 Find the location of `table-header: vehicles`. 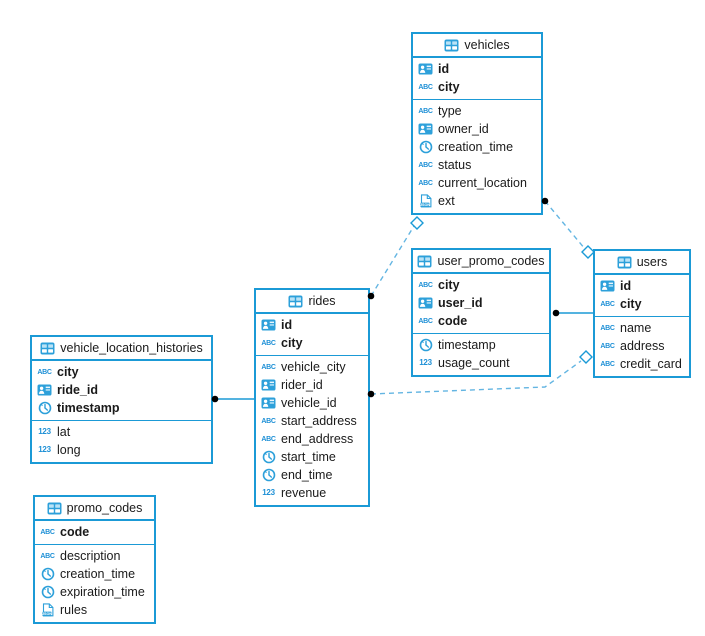

table-header: vehicles is located at coordinates (477, 46).